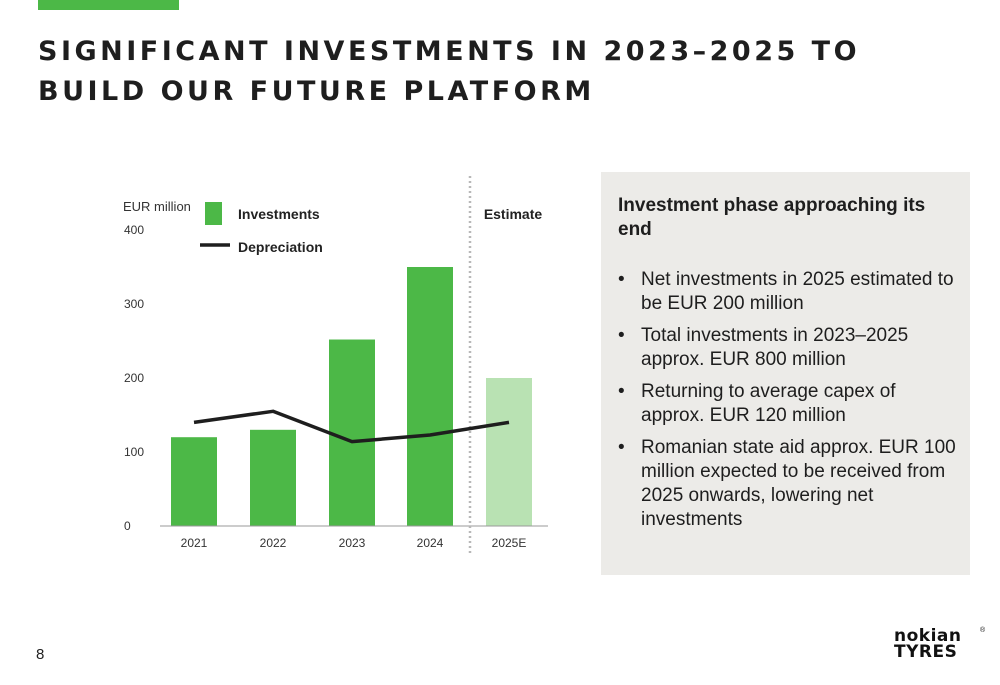  Describe the element at coordinates (194, 543) in the screenshot. I see `x-tick-label: 2021` at that location.